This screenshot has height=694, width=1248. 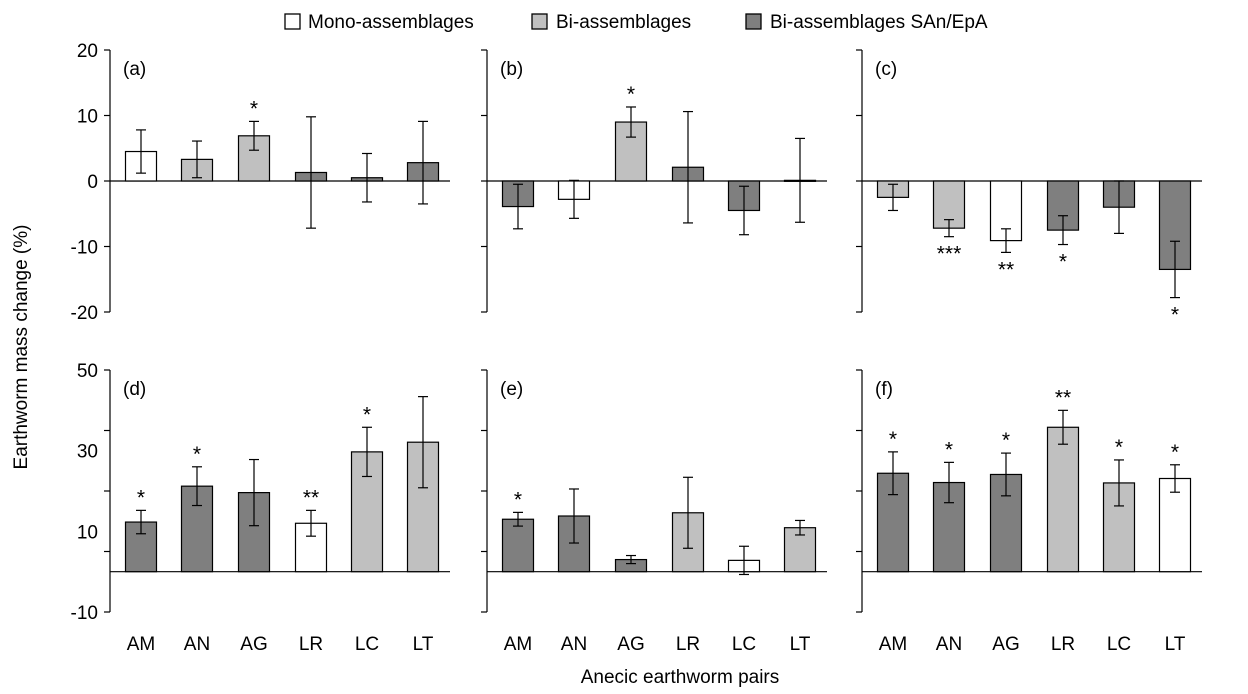 I want to click on chart-panel: (c)***** **, so click(x=1029, y=188).